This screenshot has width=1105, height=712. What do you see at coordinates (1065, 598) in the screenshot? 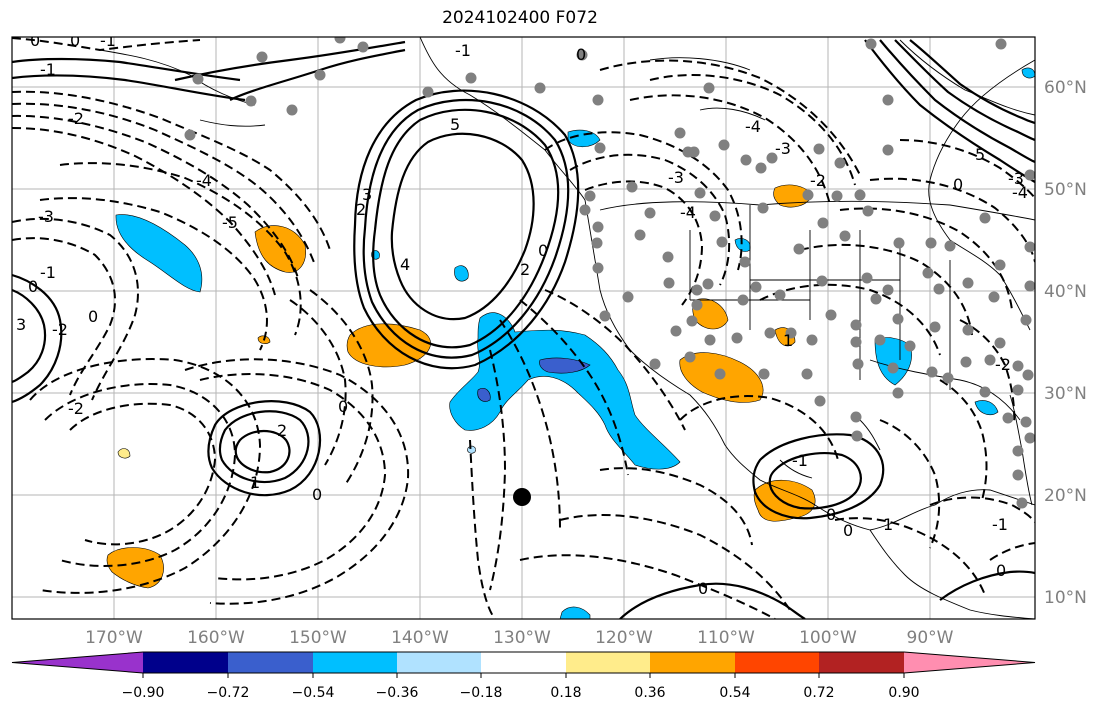
I see `lat-label: 10°N` at bounding box center [1065, 598].